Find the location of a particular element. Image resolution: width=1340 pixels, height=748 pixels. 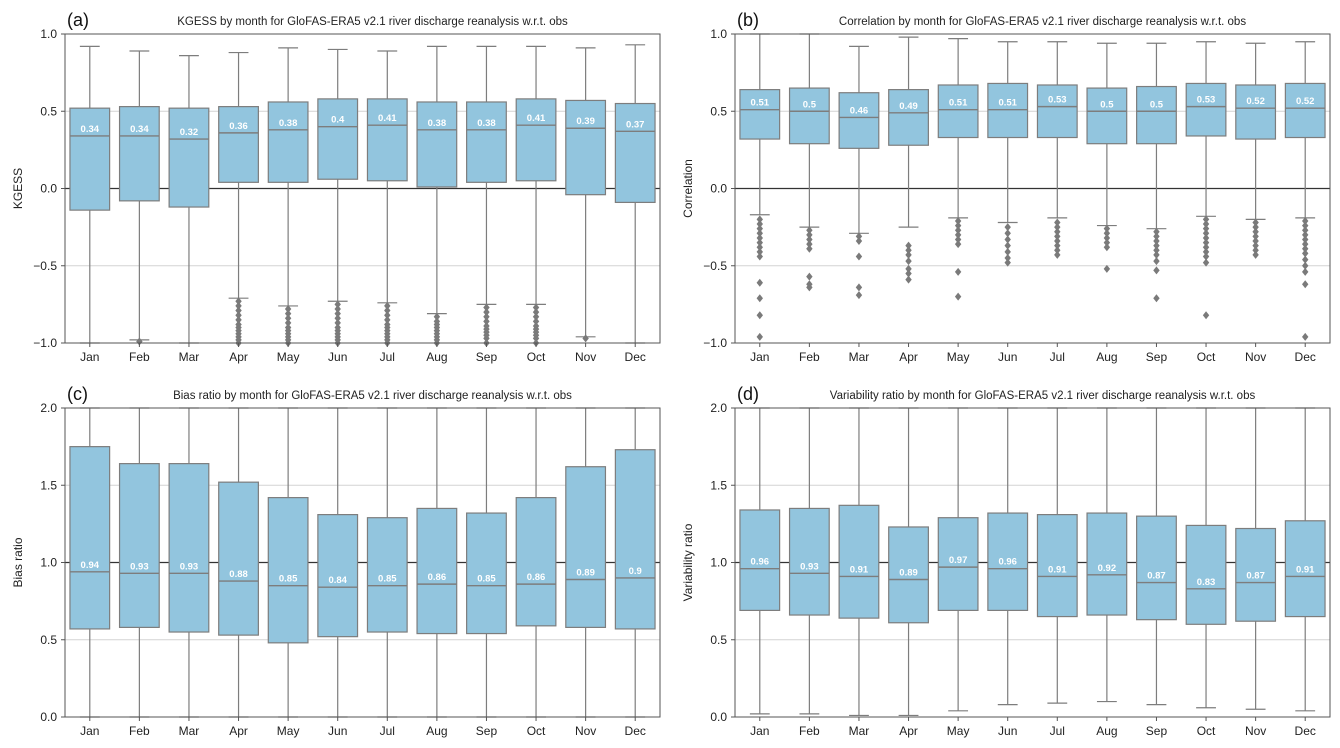

y-axis-title: Bias ratio is located at coordinates (18, 562).